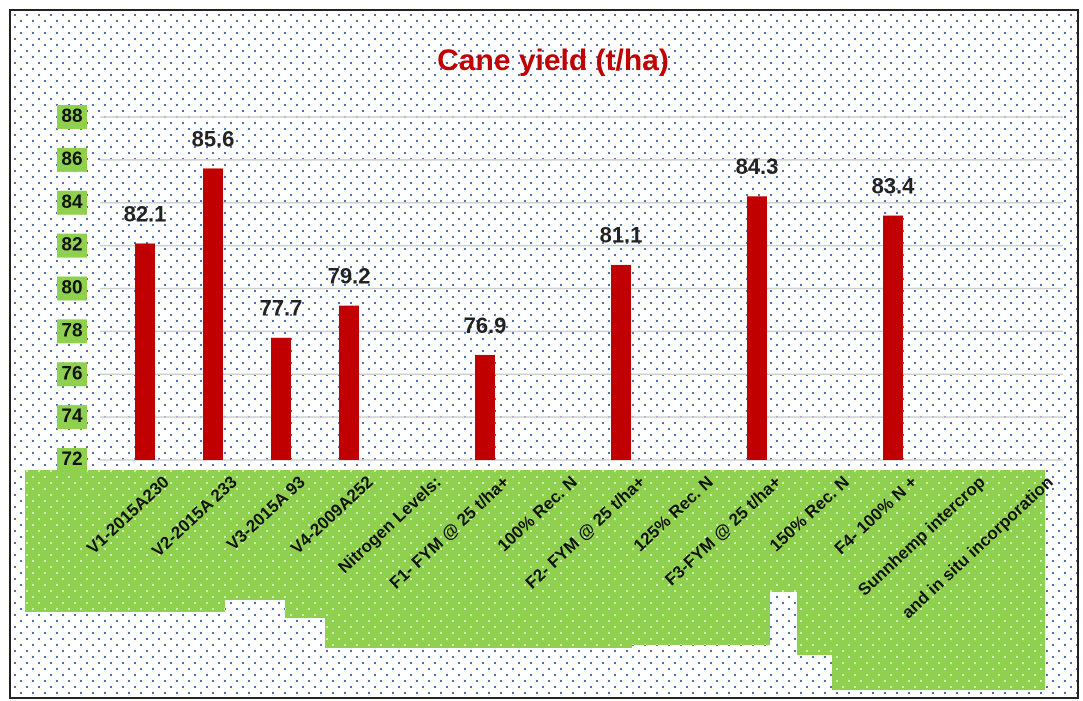 The height and width of the screenshot is (701, 1083). I want to click on value-label: 83.4, so click(894, 185).